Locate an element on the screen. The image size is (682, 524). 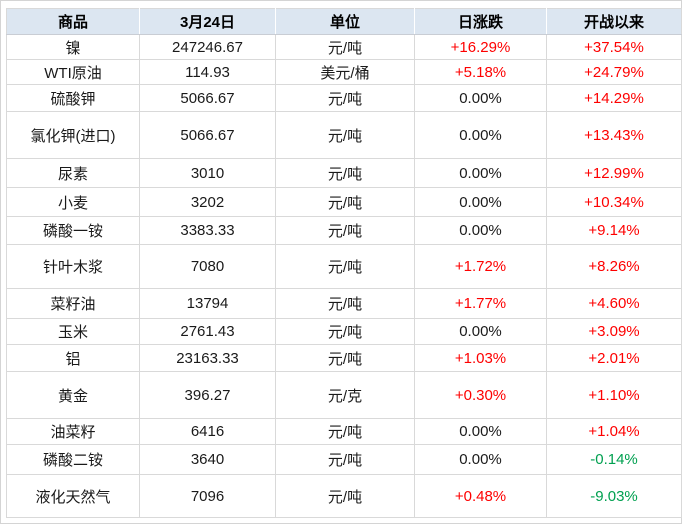
since-war-change-cell: +9.14% is located at coordinates (614, 230).